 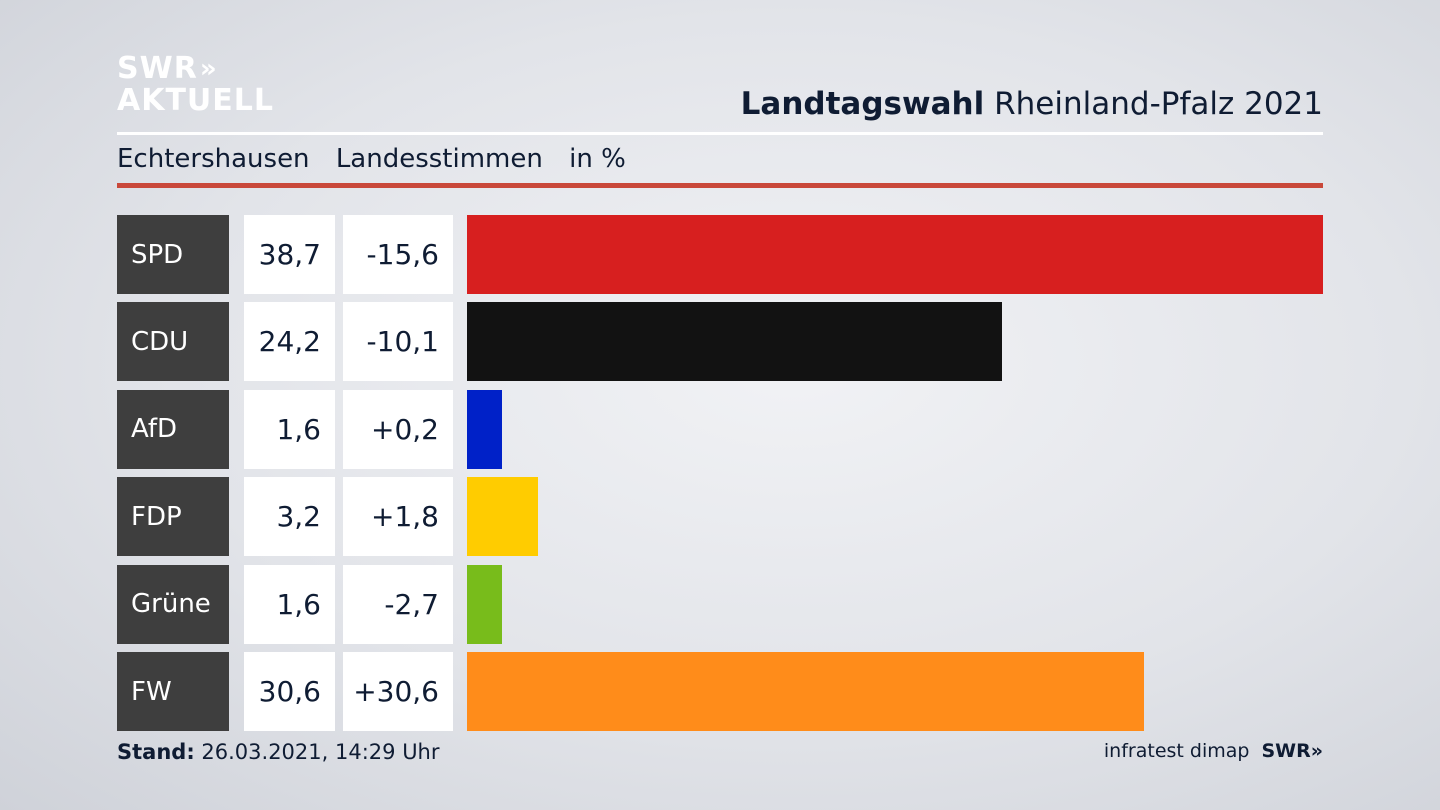 What do you see at coordinates (1158, 104) in the screenshot?
I see `title-rest: Rheinland-Pfalz 2021` at bounding box center [1158, 104].